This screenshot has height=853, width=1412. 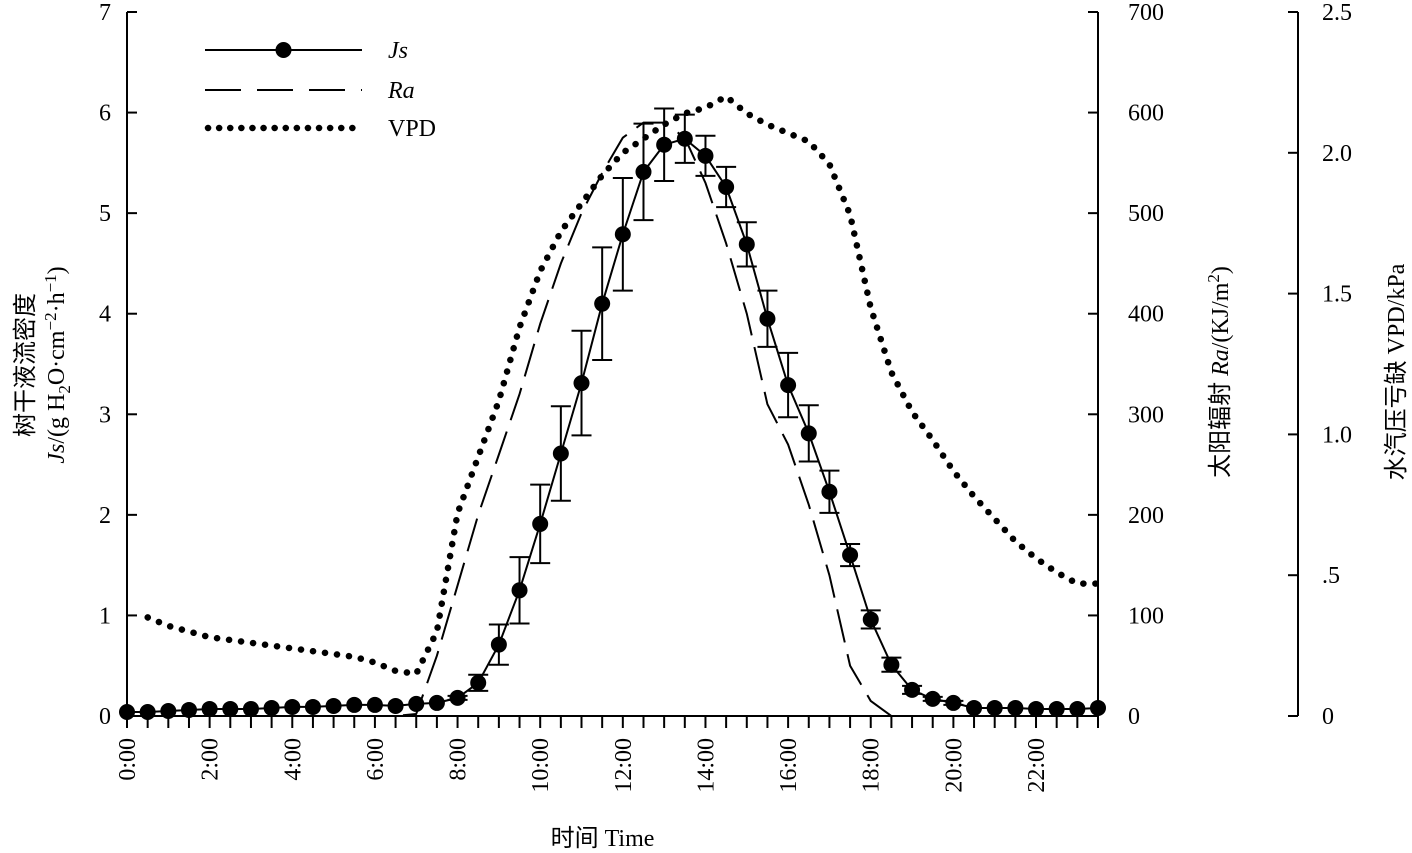 I want to click on left-tick-label: 4, so click(x=105, y=315).